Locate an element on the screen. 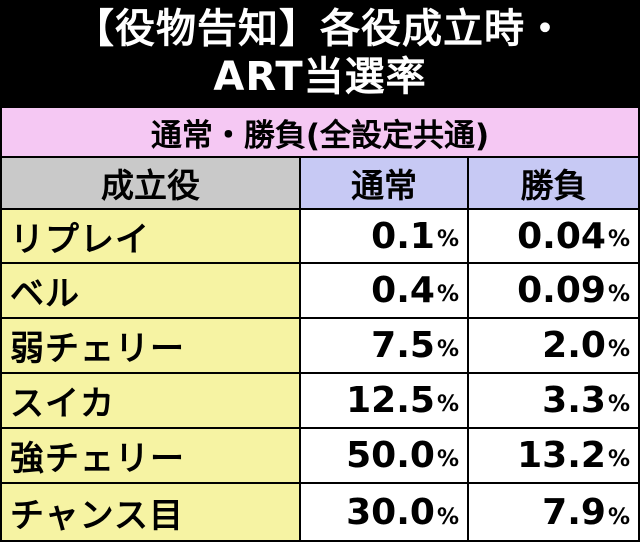 The width and height of the screenshot is (640, 542). header-normal: 通常 is located at coordinates (384, 183).